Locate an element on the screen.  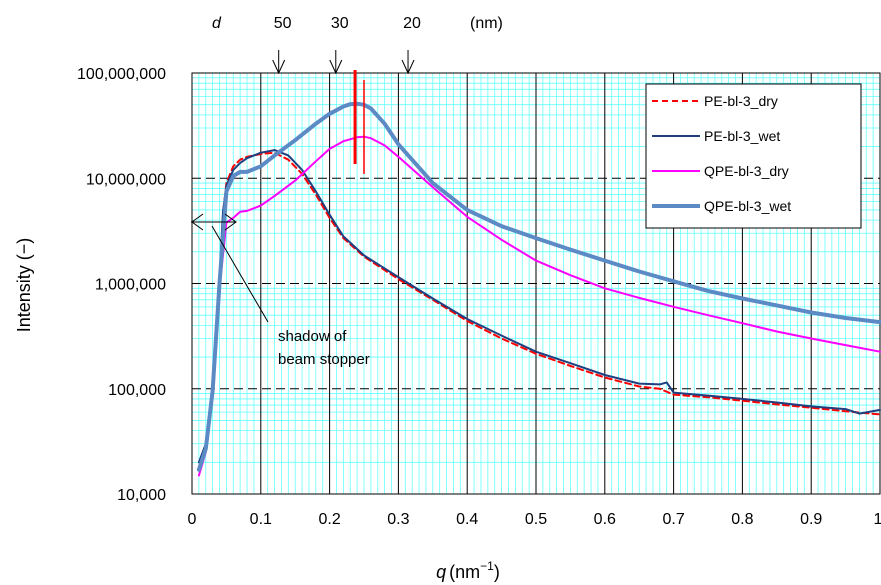
legend-label: PE-bl-3_dry is located at coordinates (741, 101).